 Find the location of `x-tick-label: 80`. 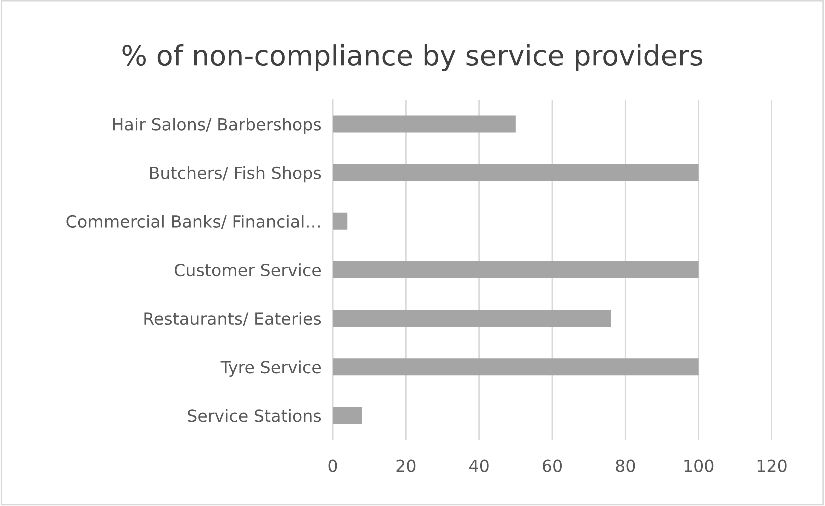

x-tick-label: 80 is located at coordinates (626, 466).